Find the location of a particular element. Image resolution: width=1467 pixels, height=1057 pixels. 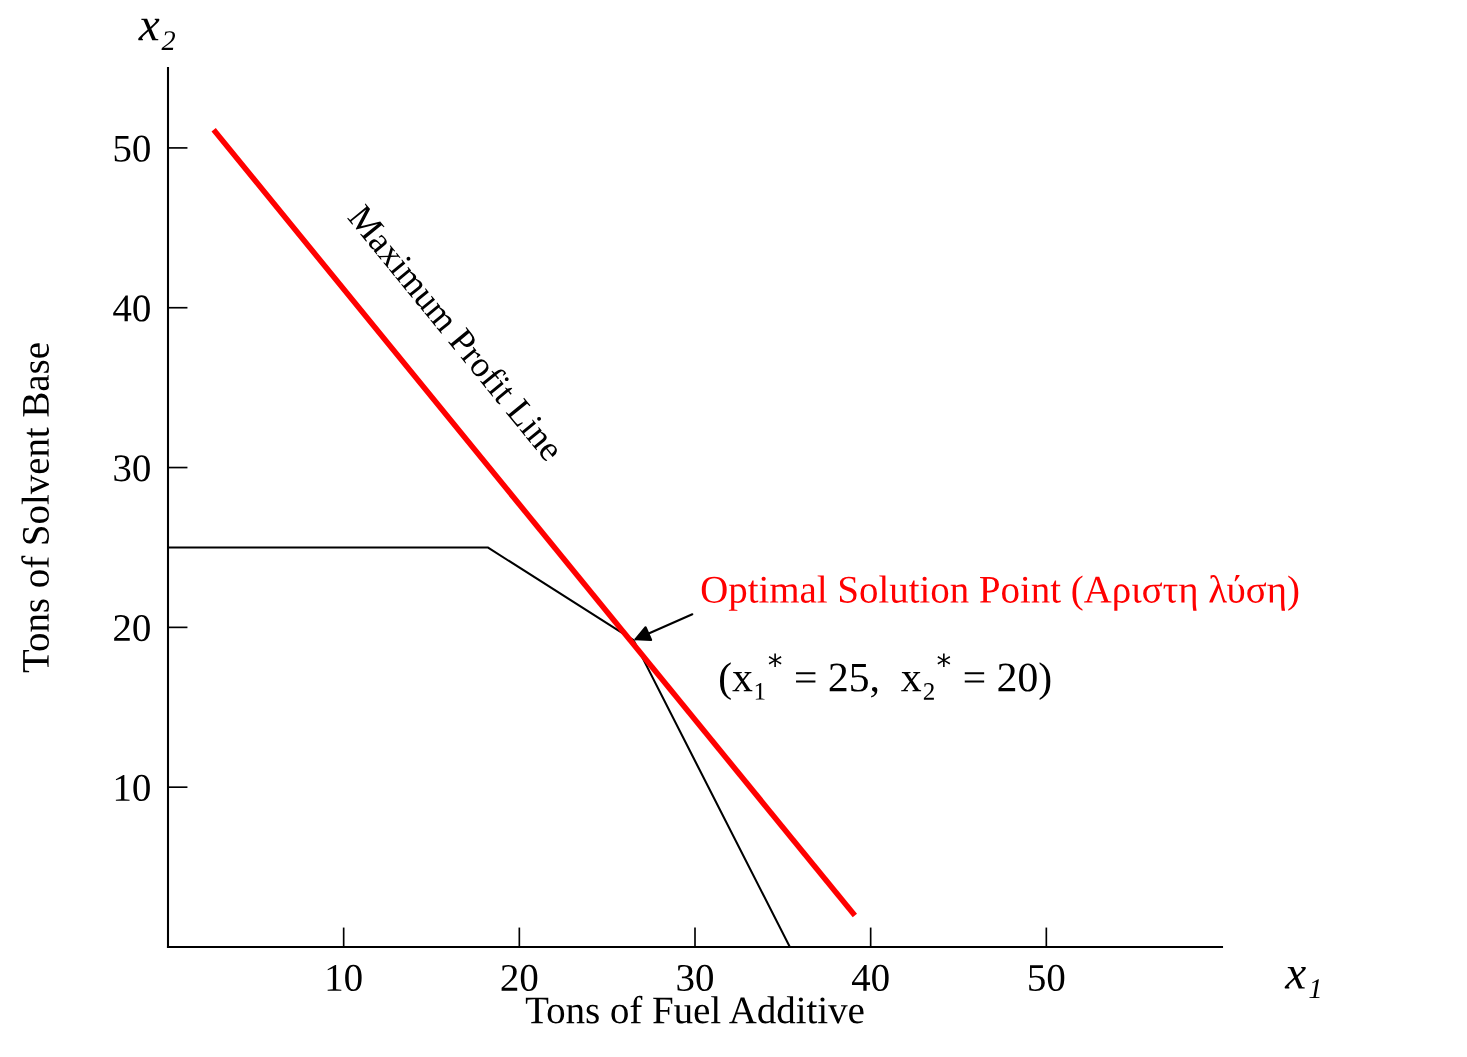

x-tick-label: 50 is located at coordinates (1047, 978).